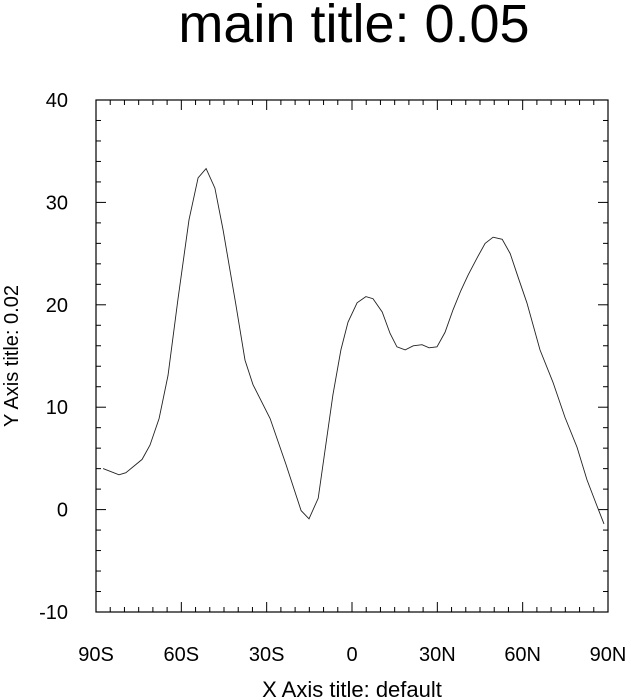  What do you see at coordinates (62, 511) in the screenshot?
I see `y-tick-label: 0` at bounding box center [62, 511].